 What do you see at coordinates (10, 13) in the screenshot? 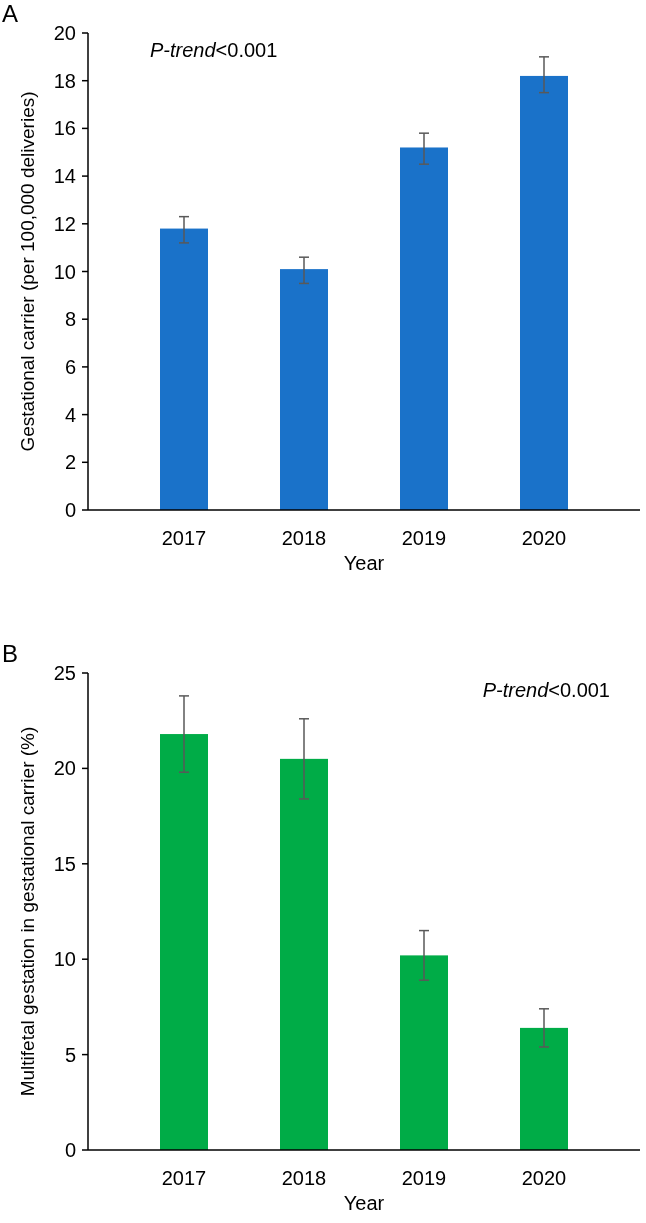
I see `chart-title: A` at bounding box center [10, 13].